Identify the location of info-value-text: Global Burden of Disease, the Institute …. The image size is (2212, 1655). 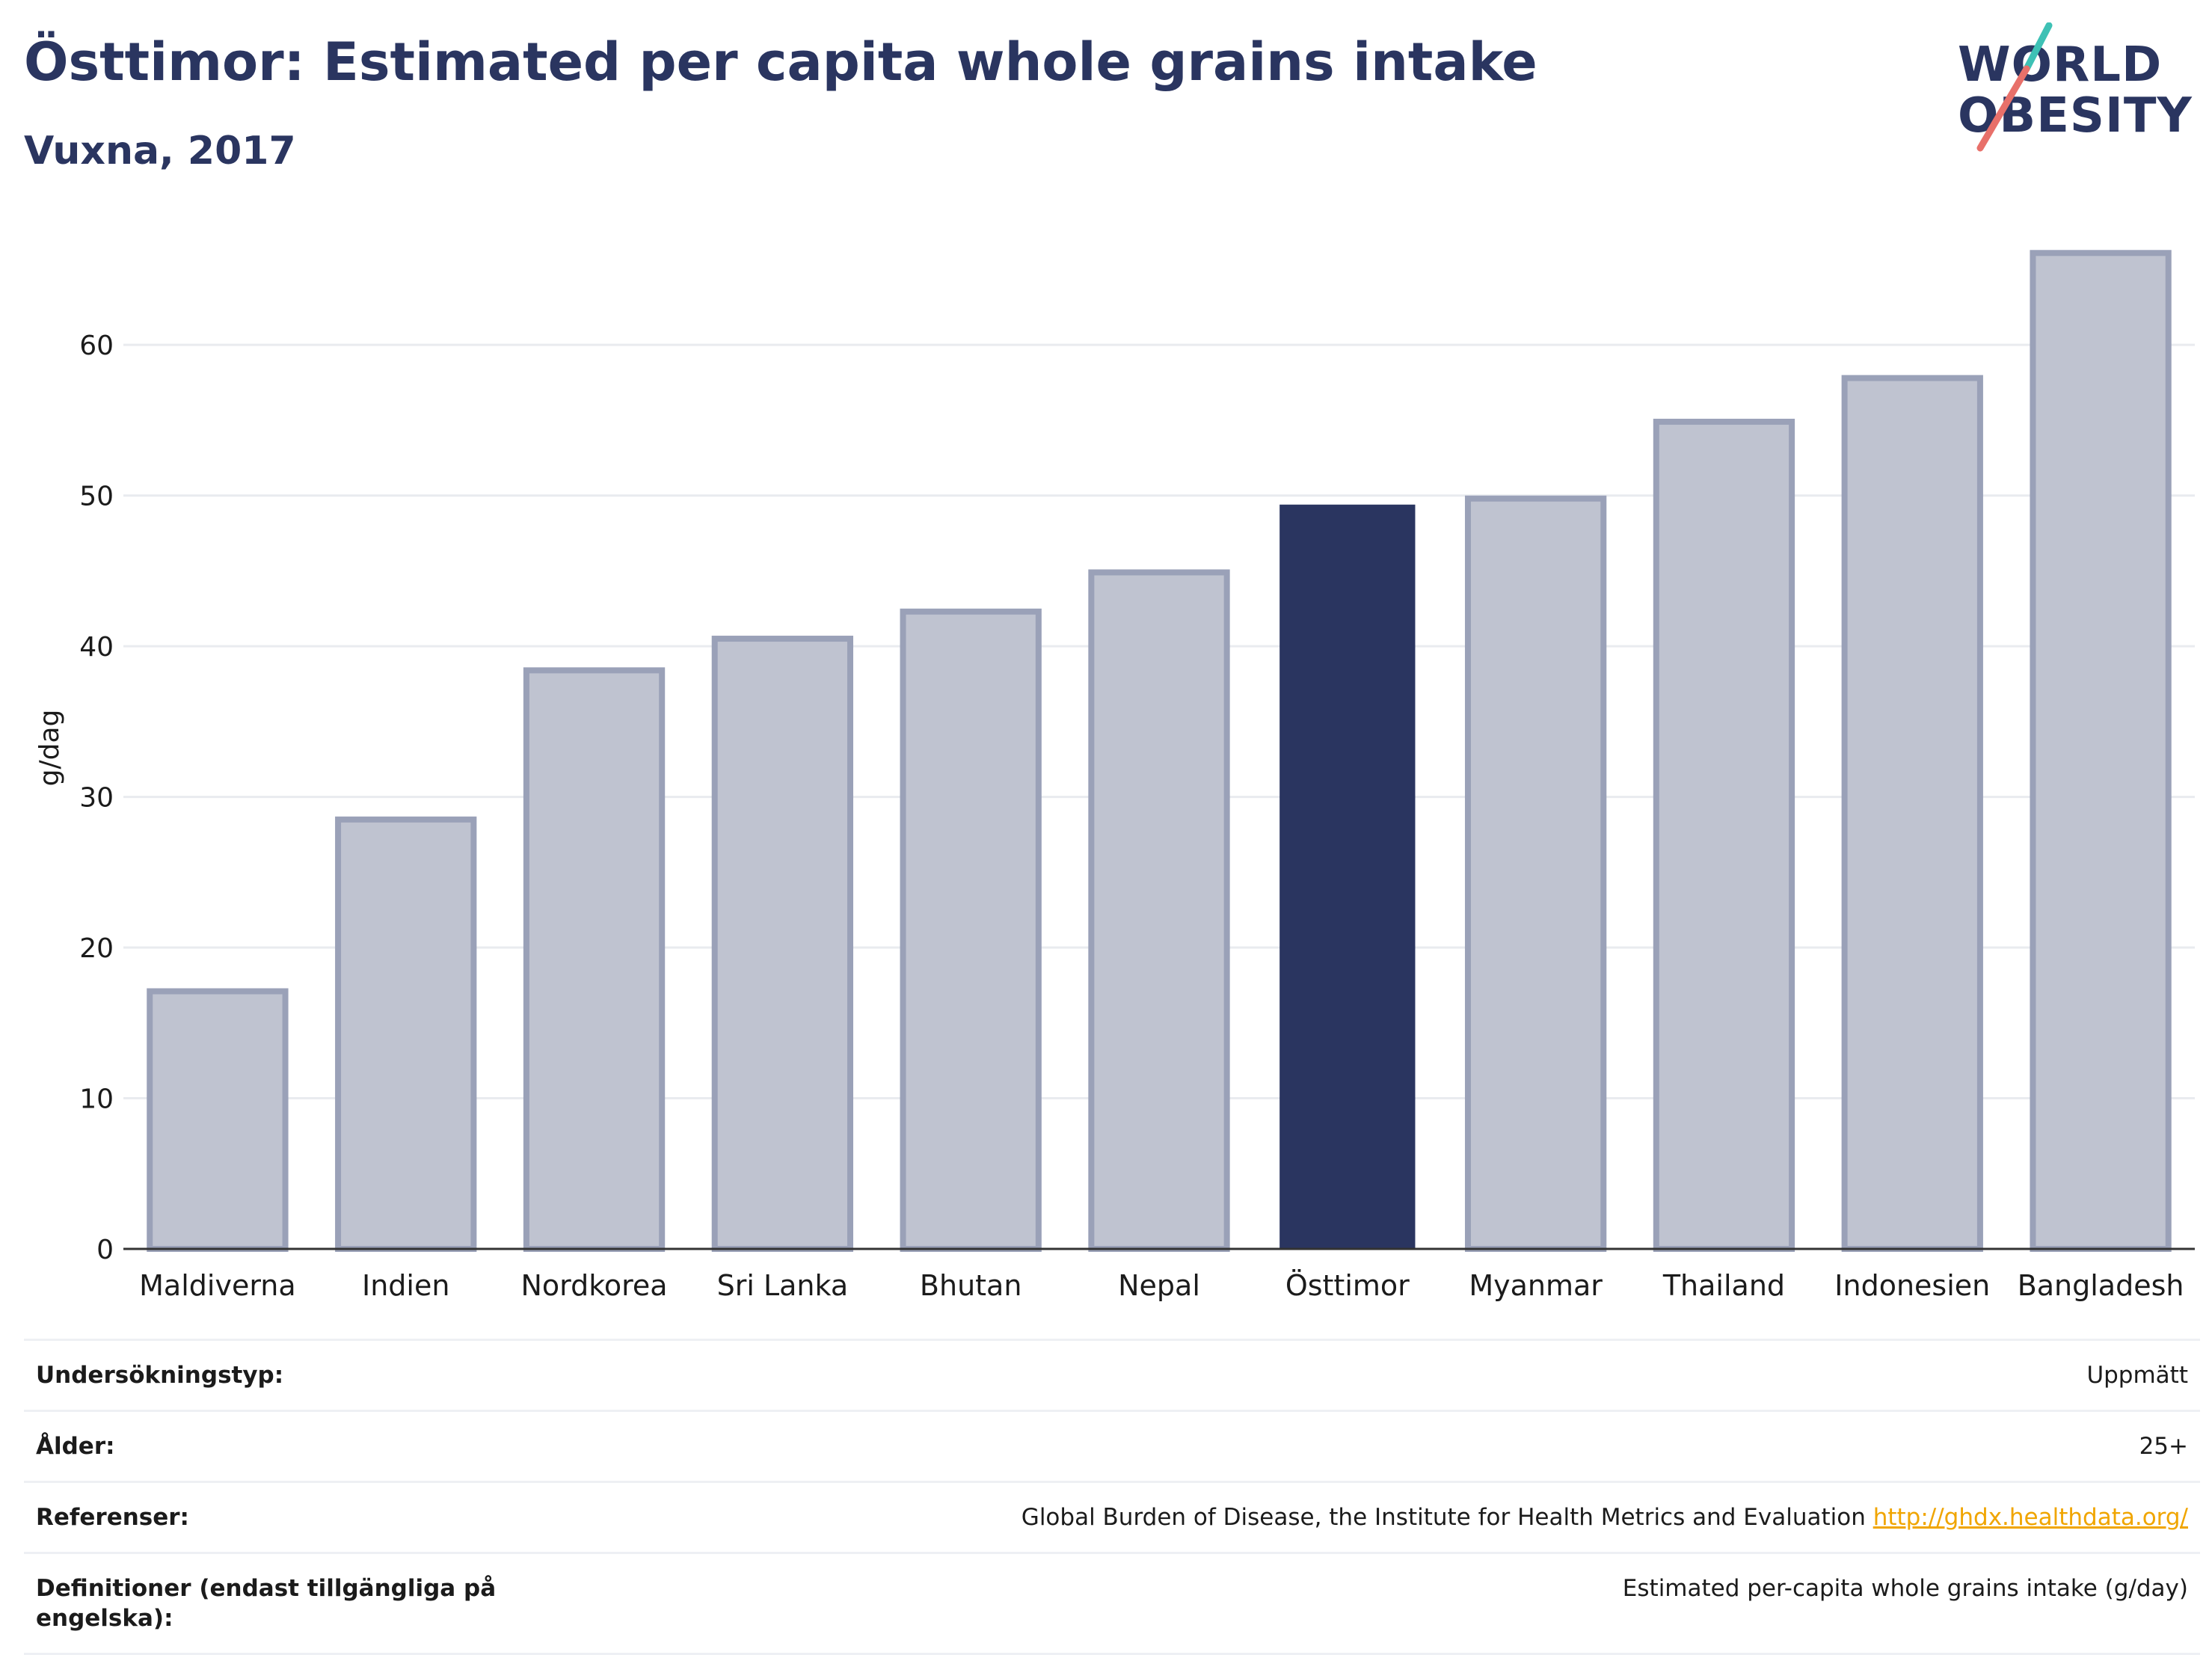
(1443, 1517).